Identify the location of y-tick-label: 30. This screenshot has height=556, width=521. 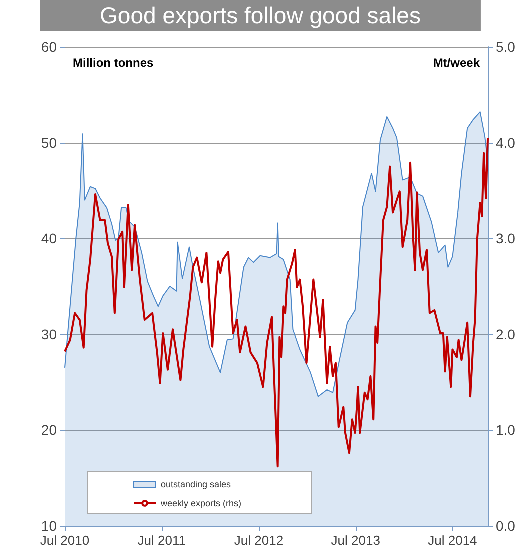
(49, 334).